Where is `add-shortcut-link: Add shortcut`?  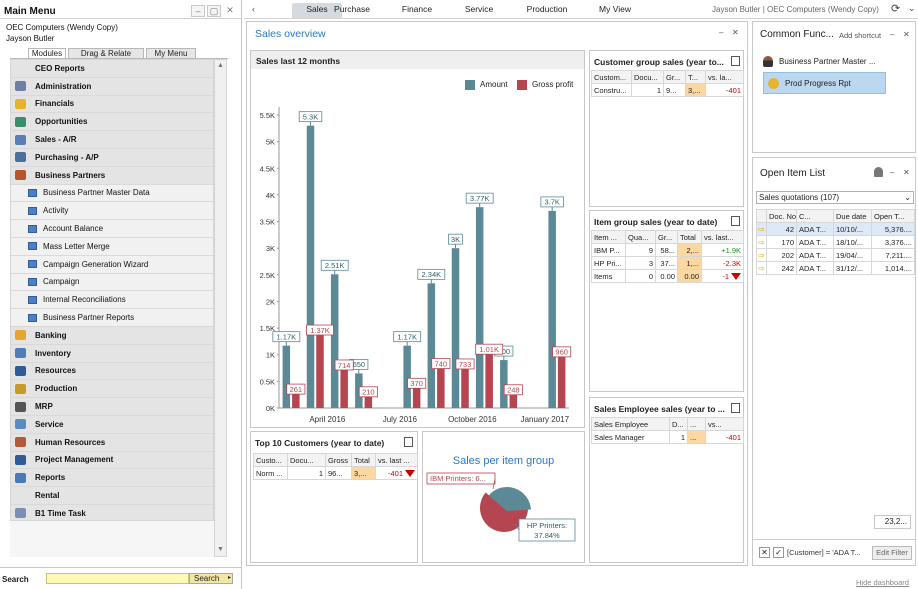 add-shortcut-link: Add shortcut is located at coordinates (860, 35).